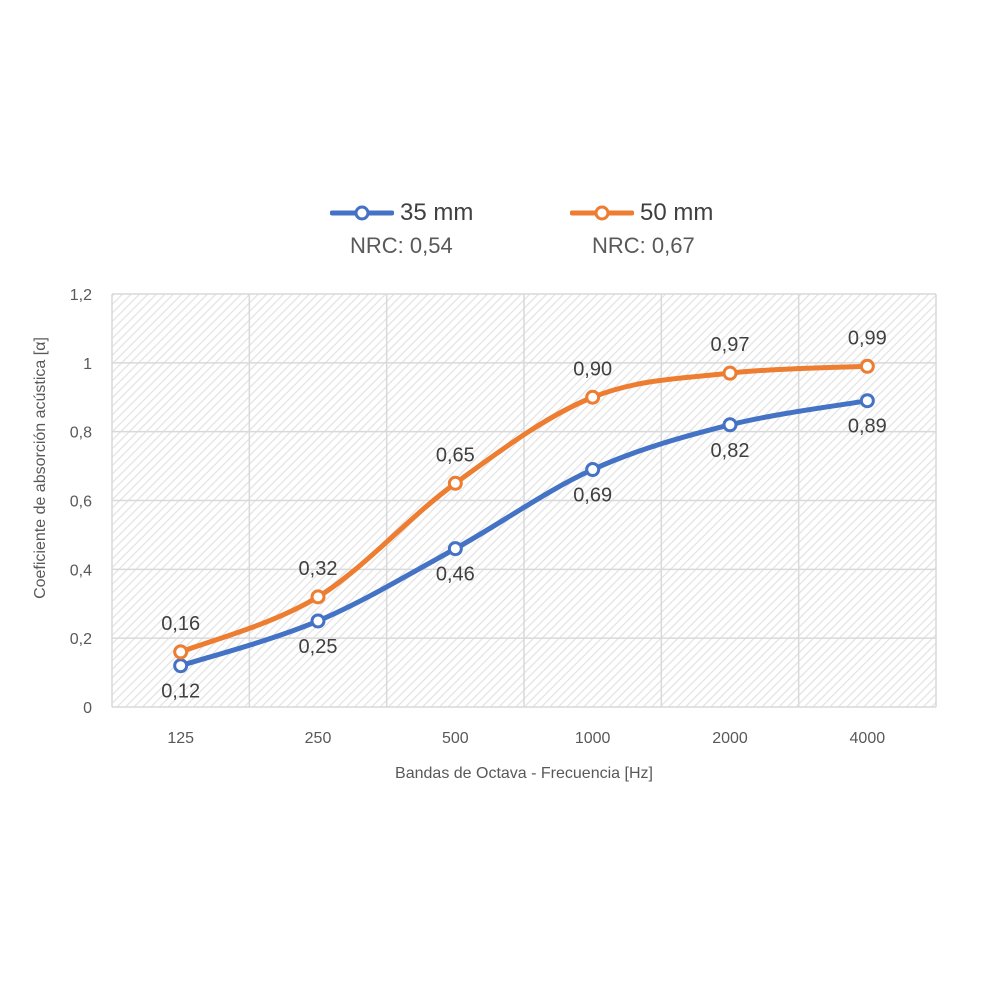 This screenshot has width=1000, height=1000. What do you see at coordinates (81, 295) in the screenshot?
I see `y-tick-label: 1,2` at bounding box center [81, 295].